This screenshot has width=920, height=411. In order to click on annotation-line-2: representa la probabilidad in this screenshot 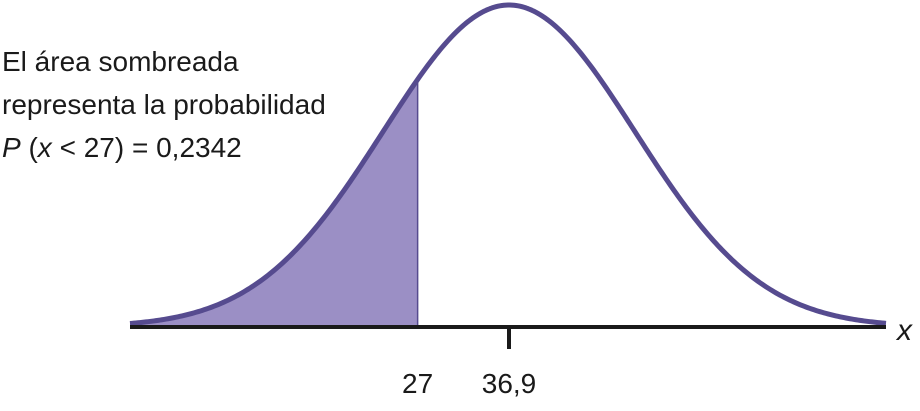, I will do `click(164, 104)`.